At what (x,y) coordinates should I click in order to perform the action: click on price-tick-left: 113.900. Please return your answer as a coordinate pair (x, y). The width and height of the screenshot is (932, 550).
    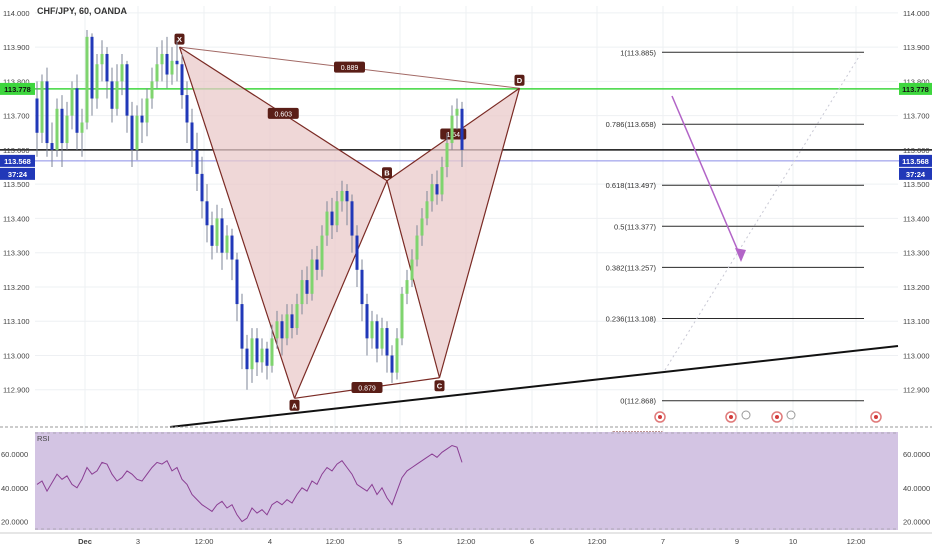
    Looking at the image, I should click on (16, 47).